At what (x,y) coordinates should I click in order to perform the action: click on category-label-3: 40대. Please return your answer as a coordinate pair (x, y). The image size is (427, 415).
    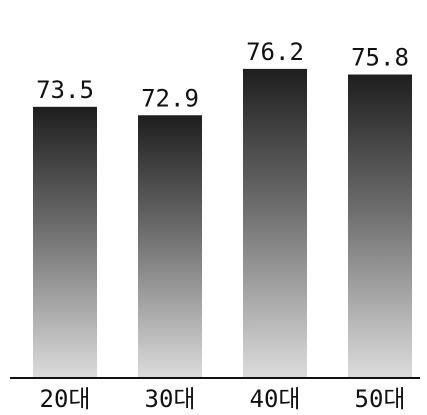
    Looking at the image, I should click on (275, 399).